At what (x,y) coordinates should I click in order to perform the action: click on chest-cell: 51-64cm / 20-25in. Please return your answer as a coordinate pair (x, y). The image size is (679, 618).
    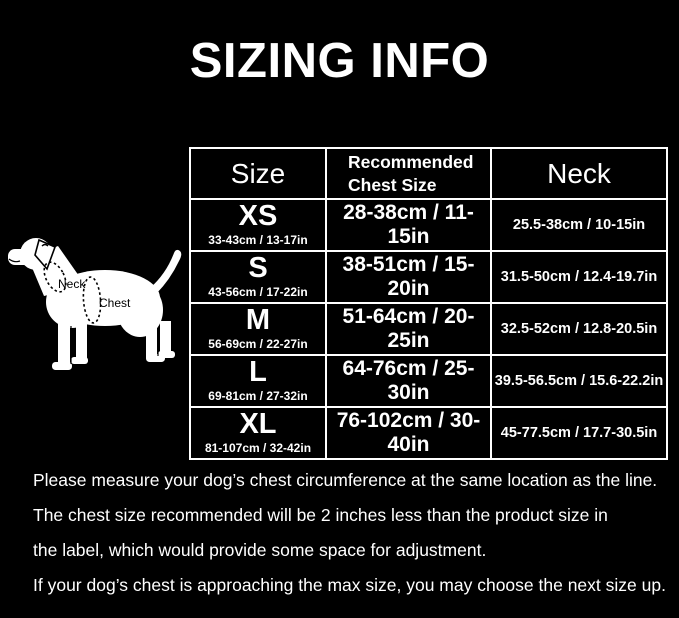
    Looking at the image, I should click on (408, 329).